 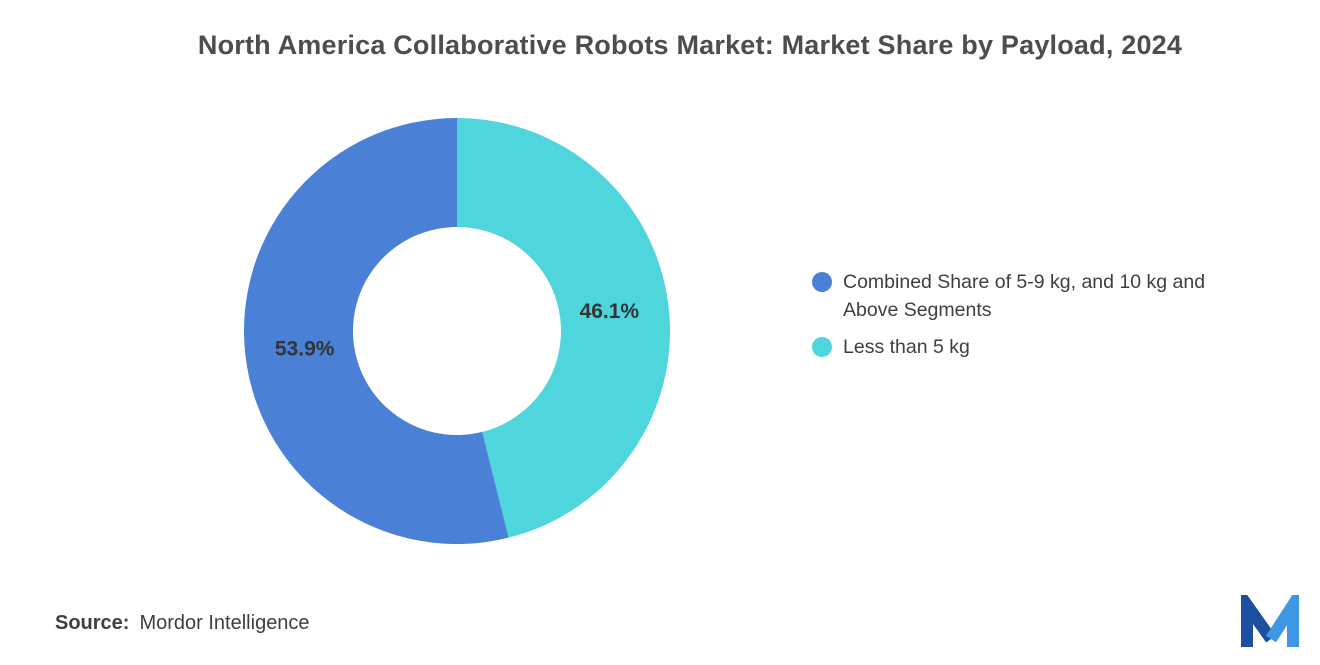 What do you see at coordinates (1258, 616) in the screenshot?
I see `logo-left-stroke` at bounding box center [1258, 616].